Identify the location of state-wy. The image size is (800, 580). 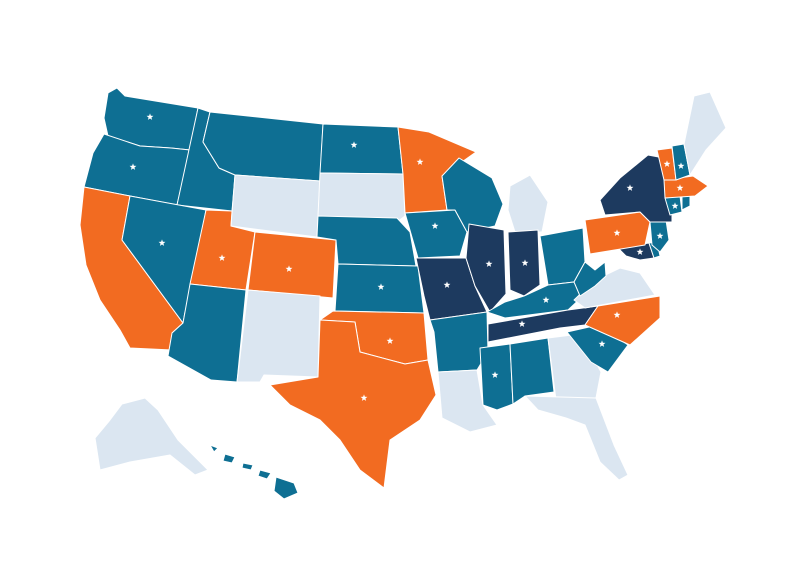
(275, 206).